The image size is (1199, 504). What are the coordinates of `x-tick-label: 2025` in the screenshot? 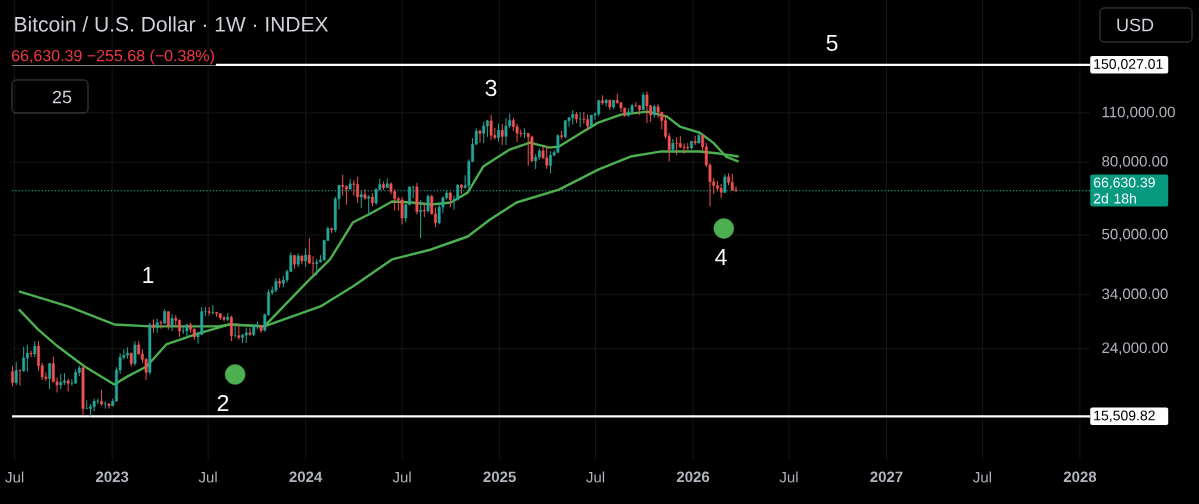 It's located at (499, 477).